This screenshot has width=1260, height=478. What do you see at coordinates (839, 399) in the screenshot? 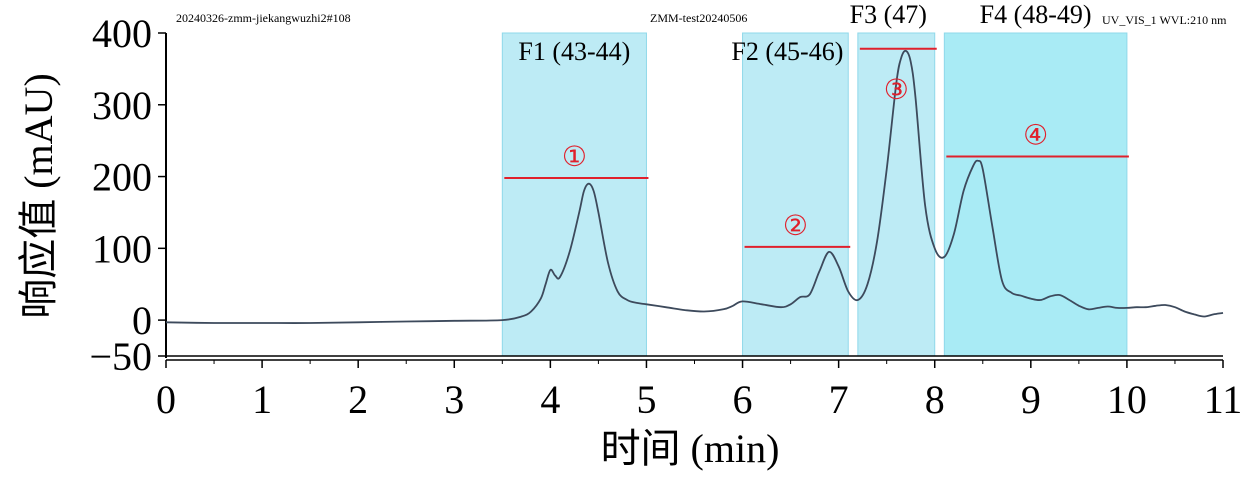
I see `x-tick-label: 7` at bounding box center [839, 399].